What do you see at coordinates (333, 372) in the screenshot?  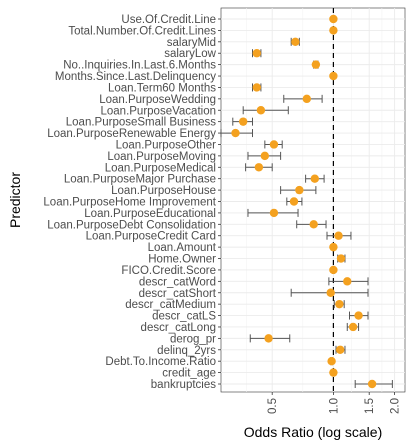 I see `point-credit-age` at bounding box center [333, 372].